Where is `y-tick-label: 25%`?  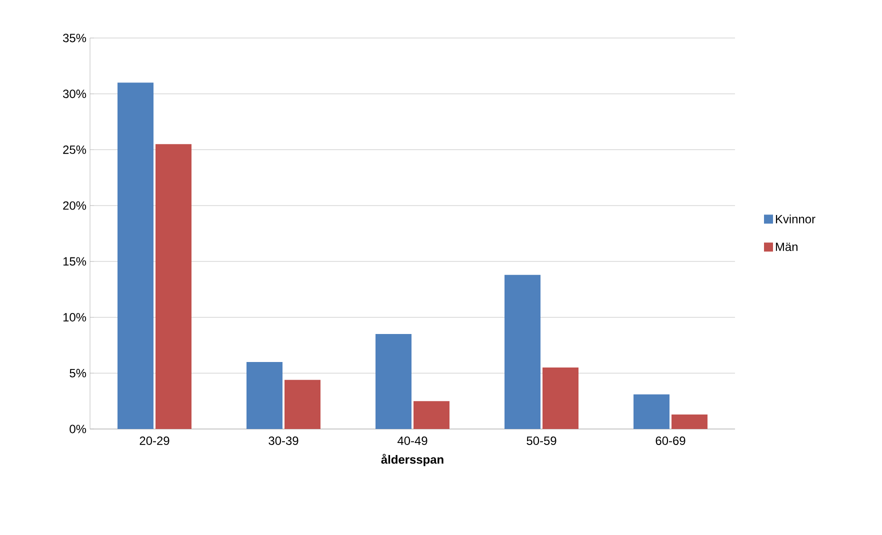
y-tick-label: 25% is located at coordinates (74, 149).